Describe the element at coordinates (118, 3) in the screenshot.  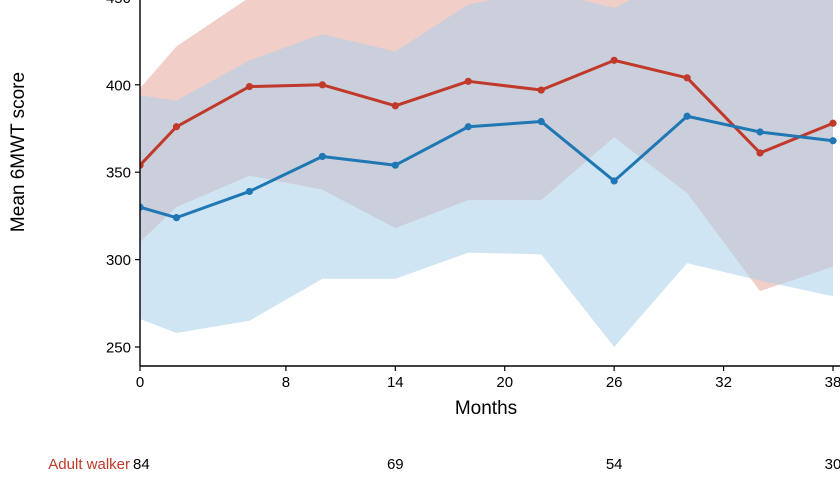
I see `y-tick-label: 450` at that location.